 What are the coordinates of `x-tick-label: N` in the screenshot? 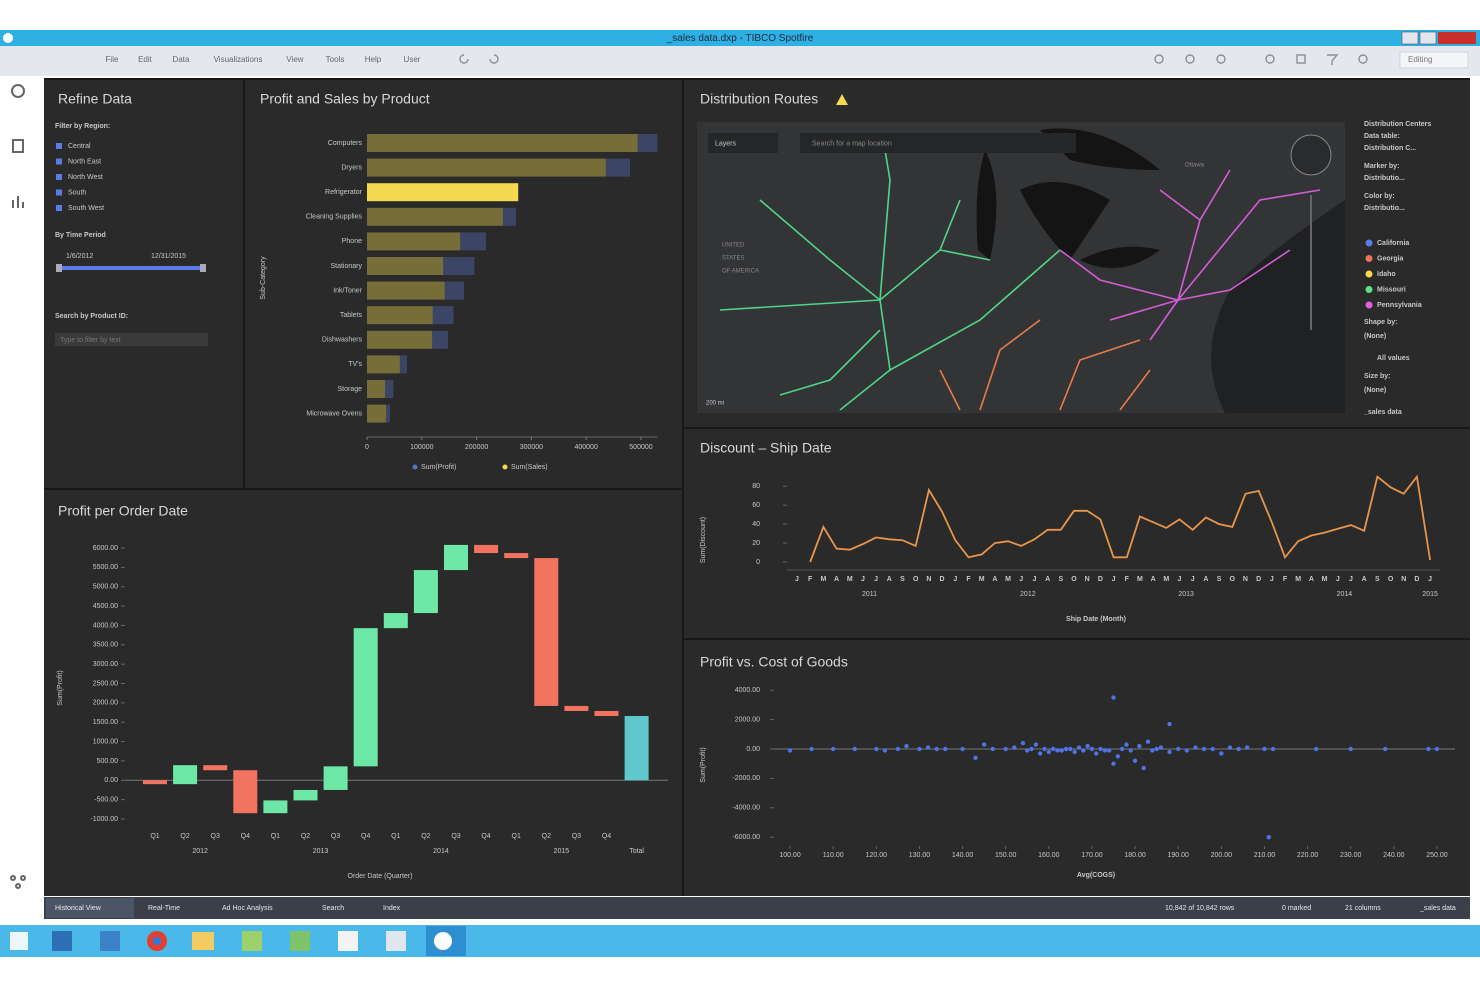 It's located at (1403, 579).